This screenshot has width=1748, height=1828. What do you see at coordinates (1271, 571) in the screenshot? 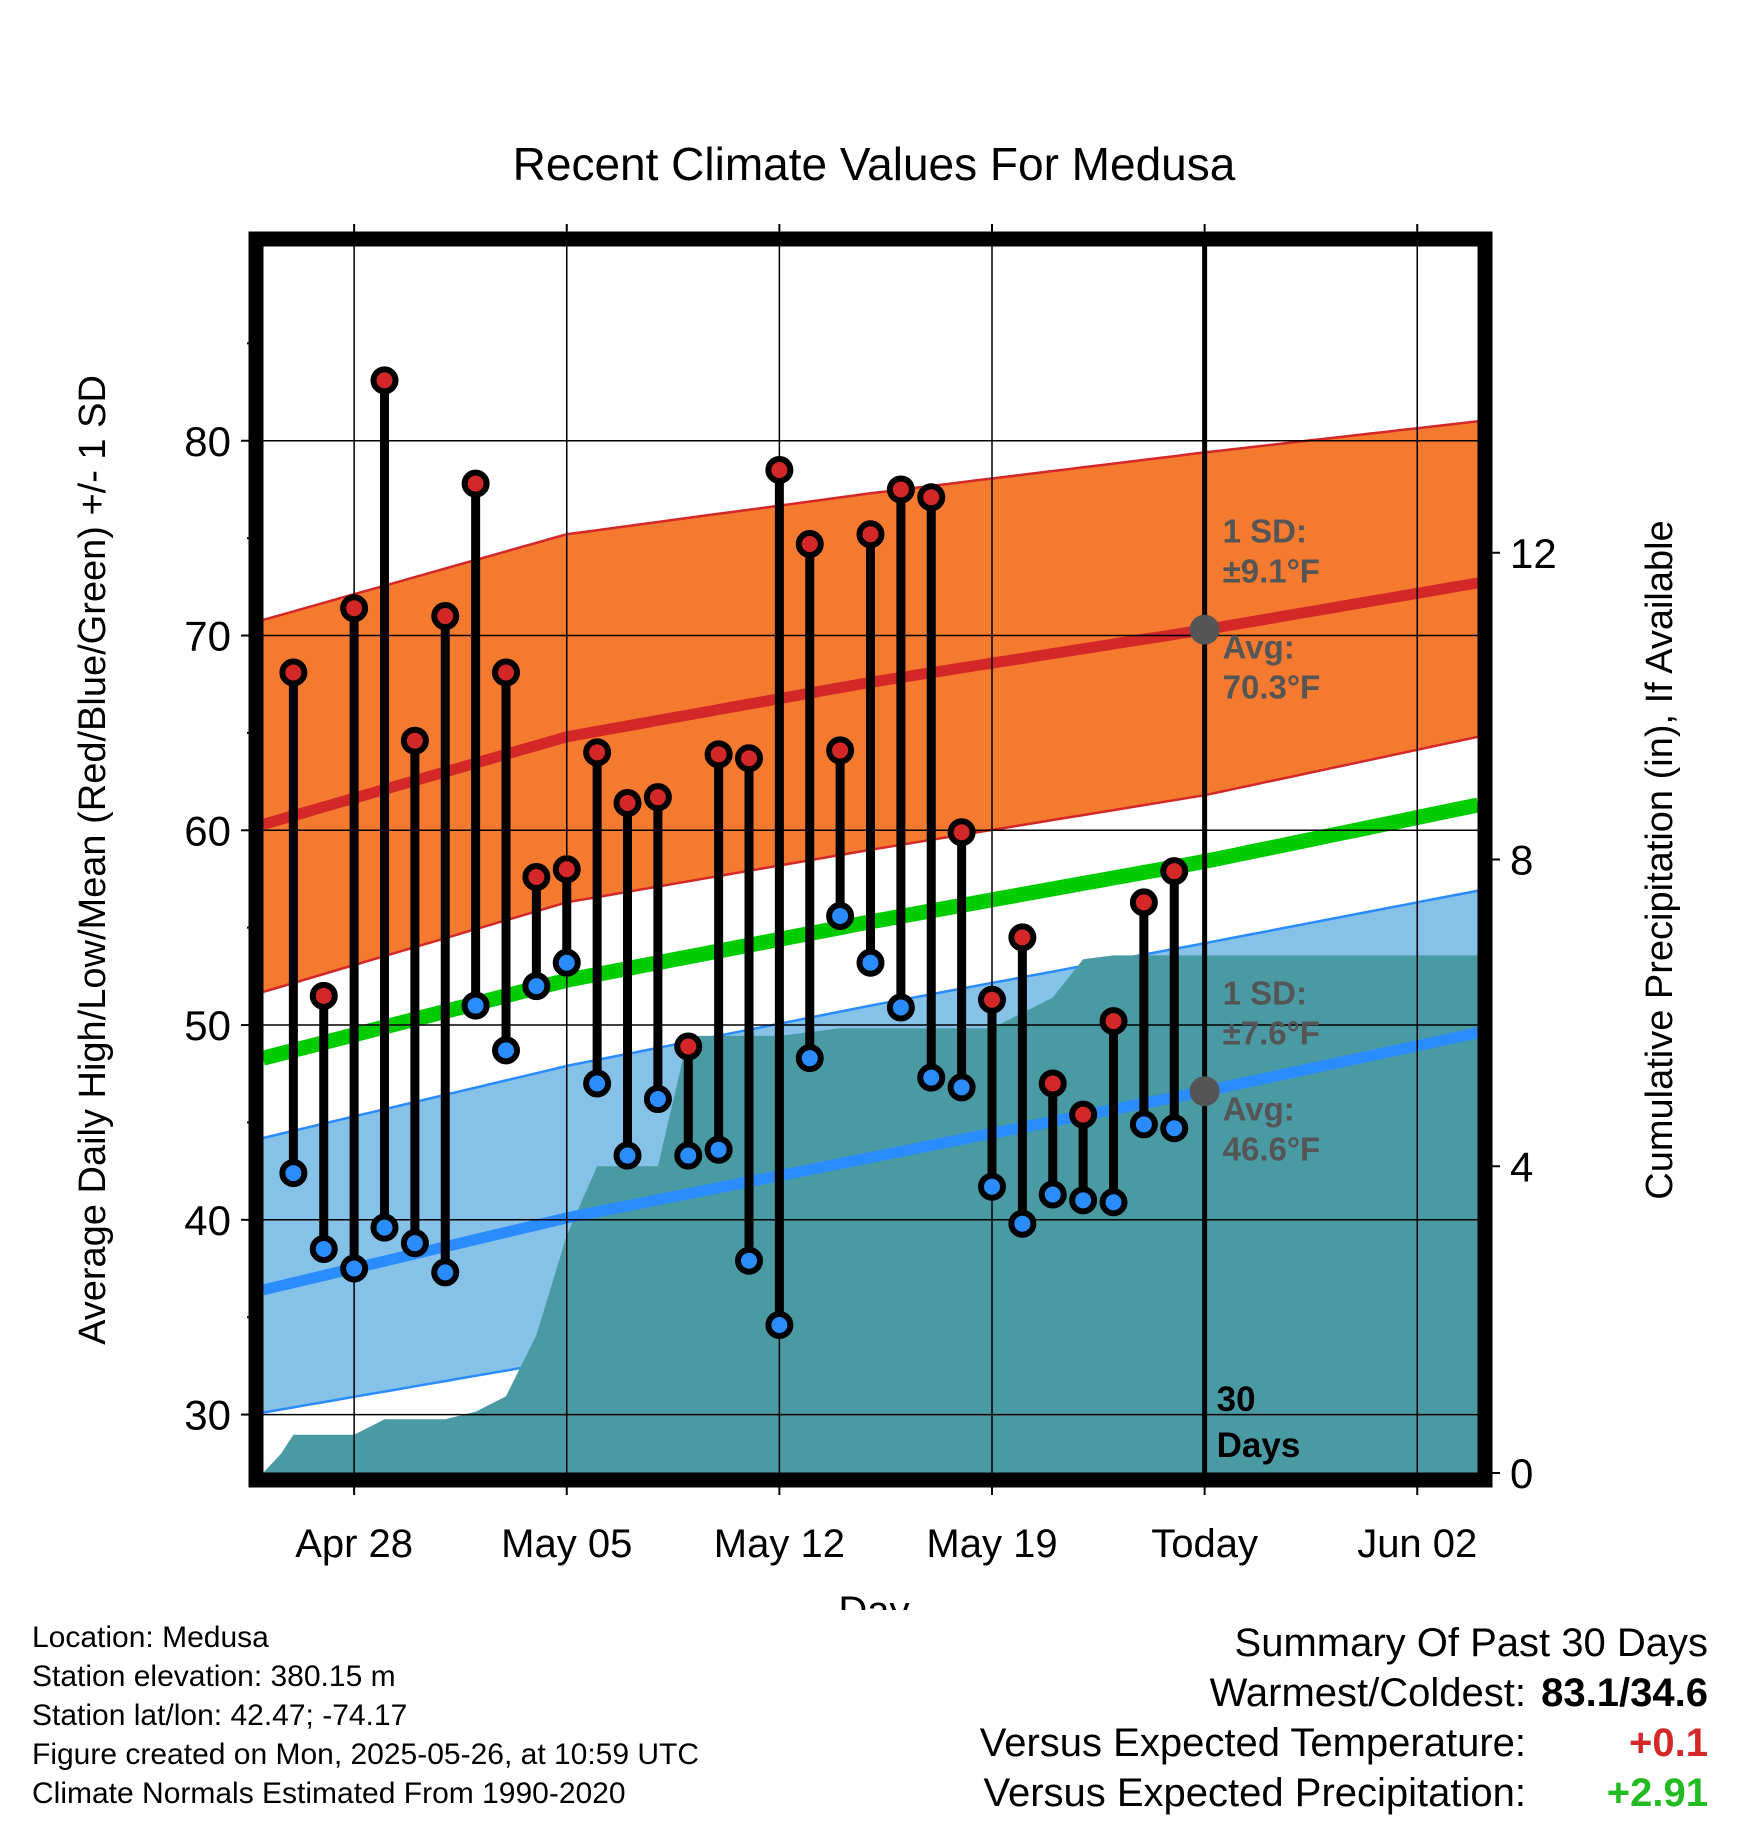
I see `high-sd-value: ±9.1°F` at bounding box center [1271, 571].